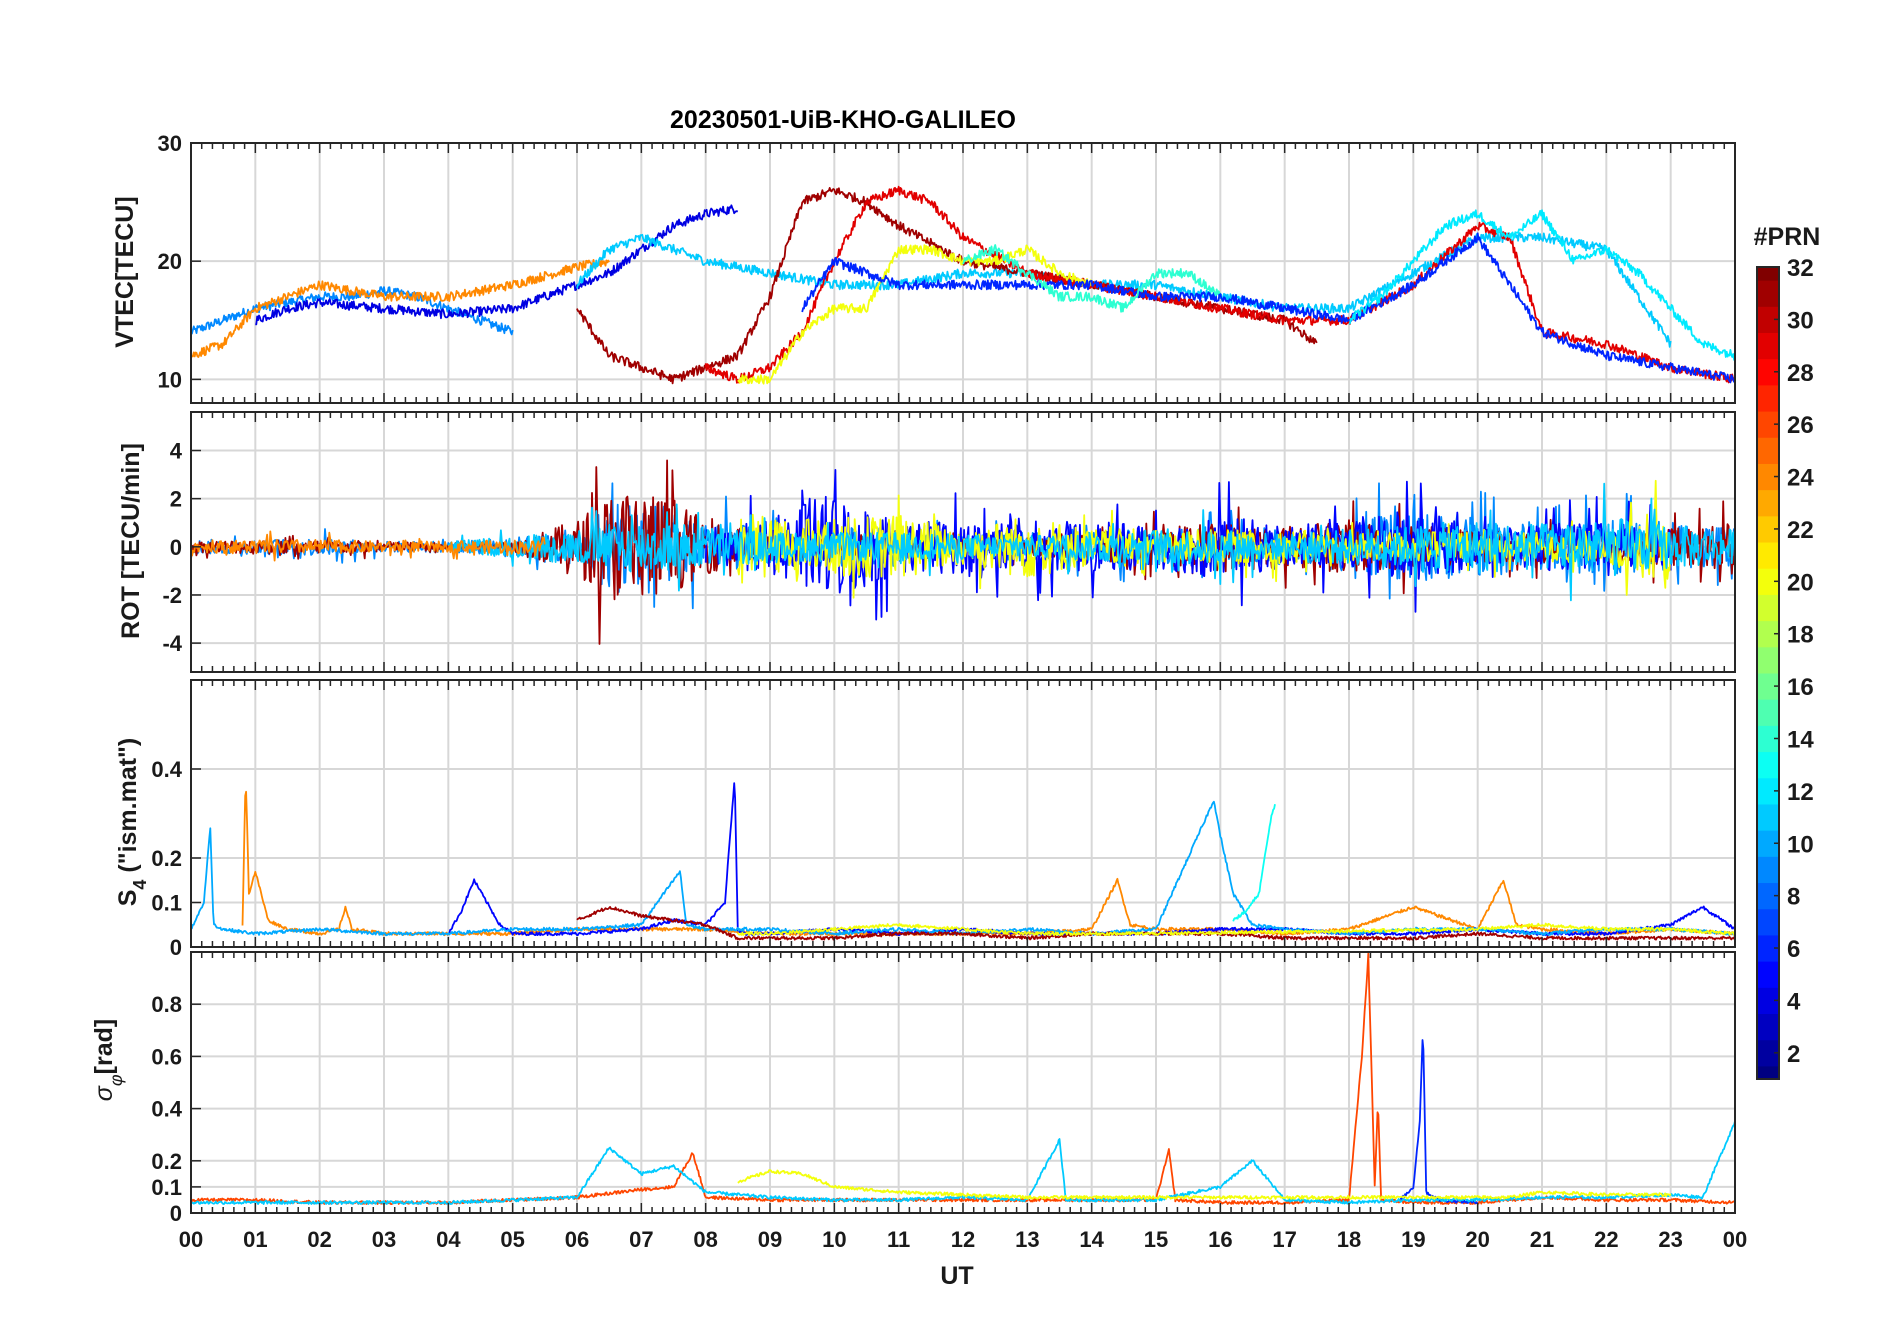 This screenshot has width=1902, height=1330. What do you see at coordinates (1800, 373) in the screenshot?
I see `colorbar-tick-label: 28` at bounding box center [1800, 373].